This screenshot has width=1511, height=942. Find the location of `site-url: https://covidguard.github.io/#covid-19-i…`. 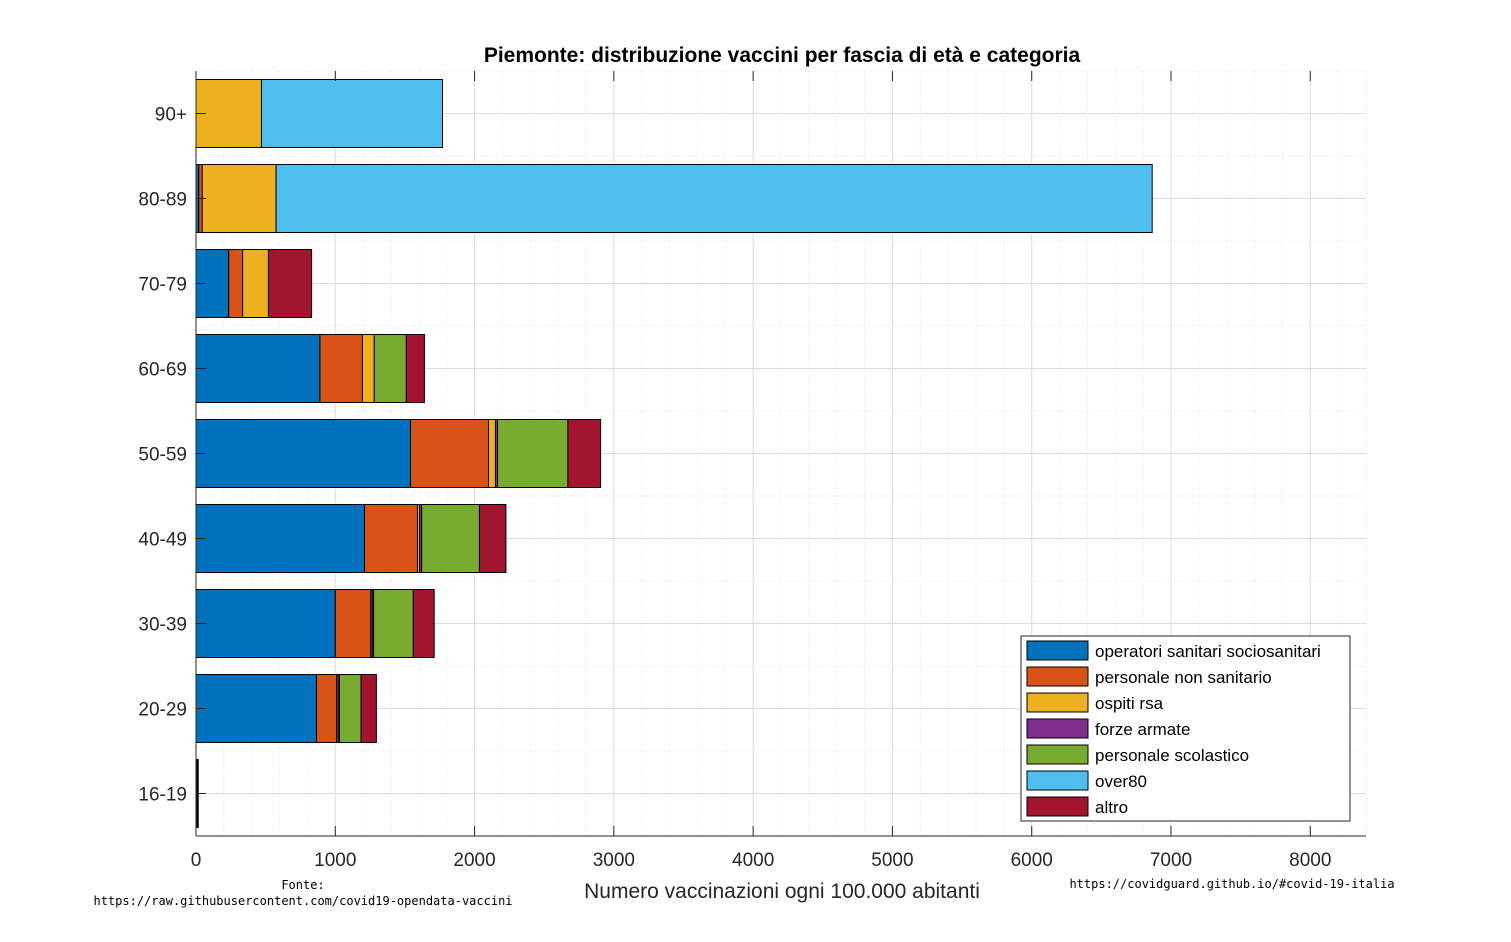

site-url: https://covidguard.github.io/#covid-19-i… is located at coordinates (1232, 884).